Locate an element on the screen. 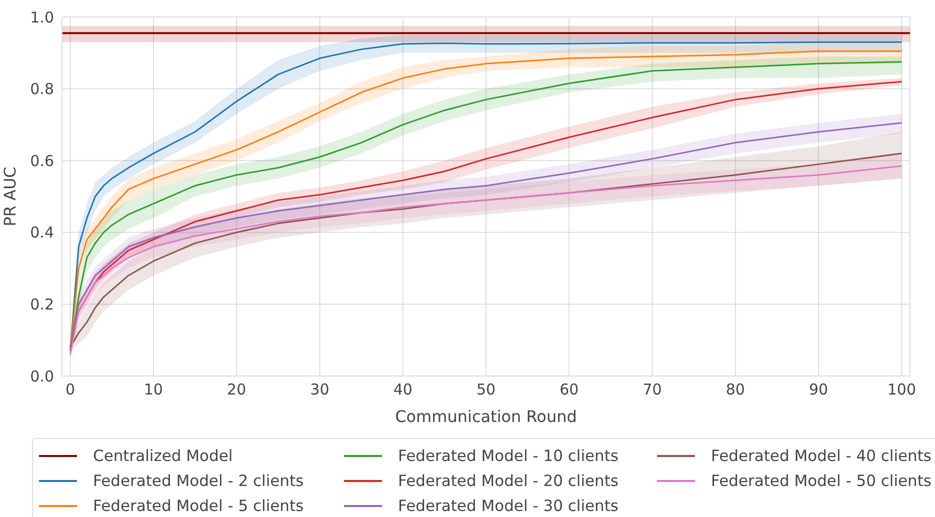 The image size is (935, 517). y-tick-label: 0.4 is located at coordinates (42, 233).